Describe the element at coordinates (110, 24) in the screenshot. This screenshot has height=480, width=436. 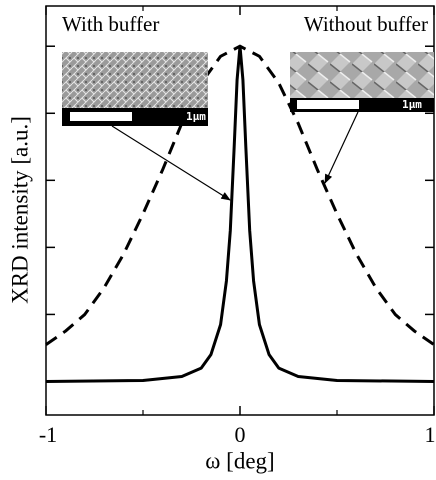
I see `annotation: With buffer` at that location.